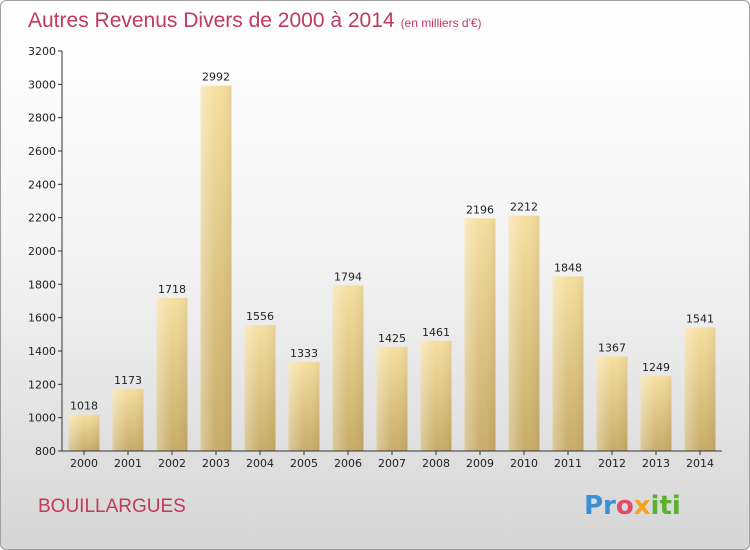  What do you see at coordinates (216, 77) in the screenshot?
I see `data-label: 2992` at bounding box center [216, 77].